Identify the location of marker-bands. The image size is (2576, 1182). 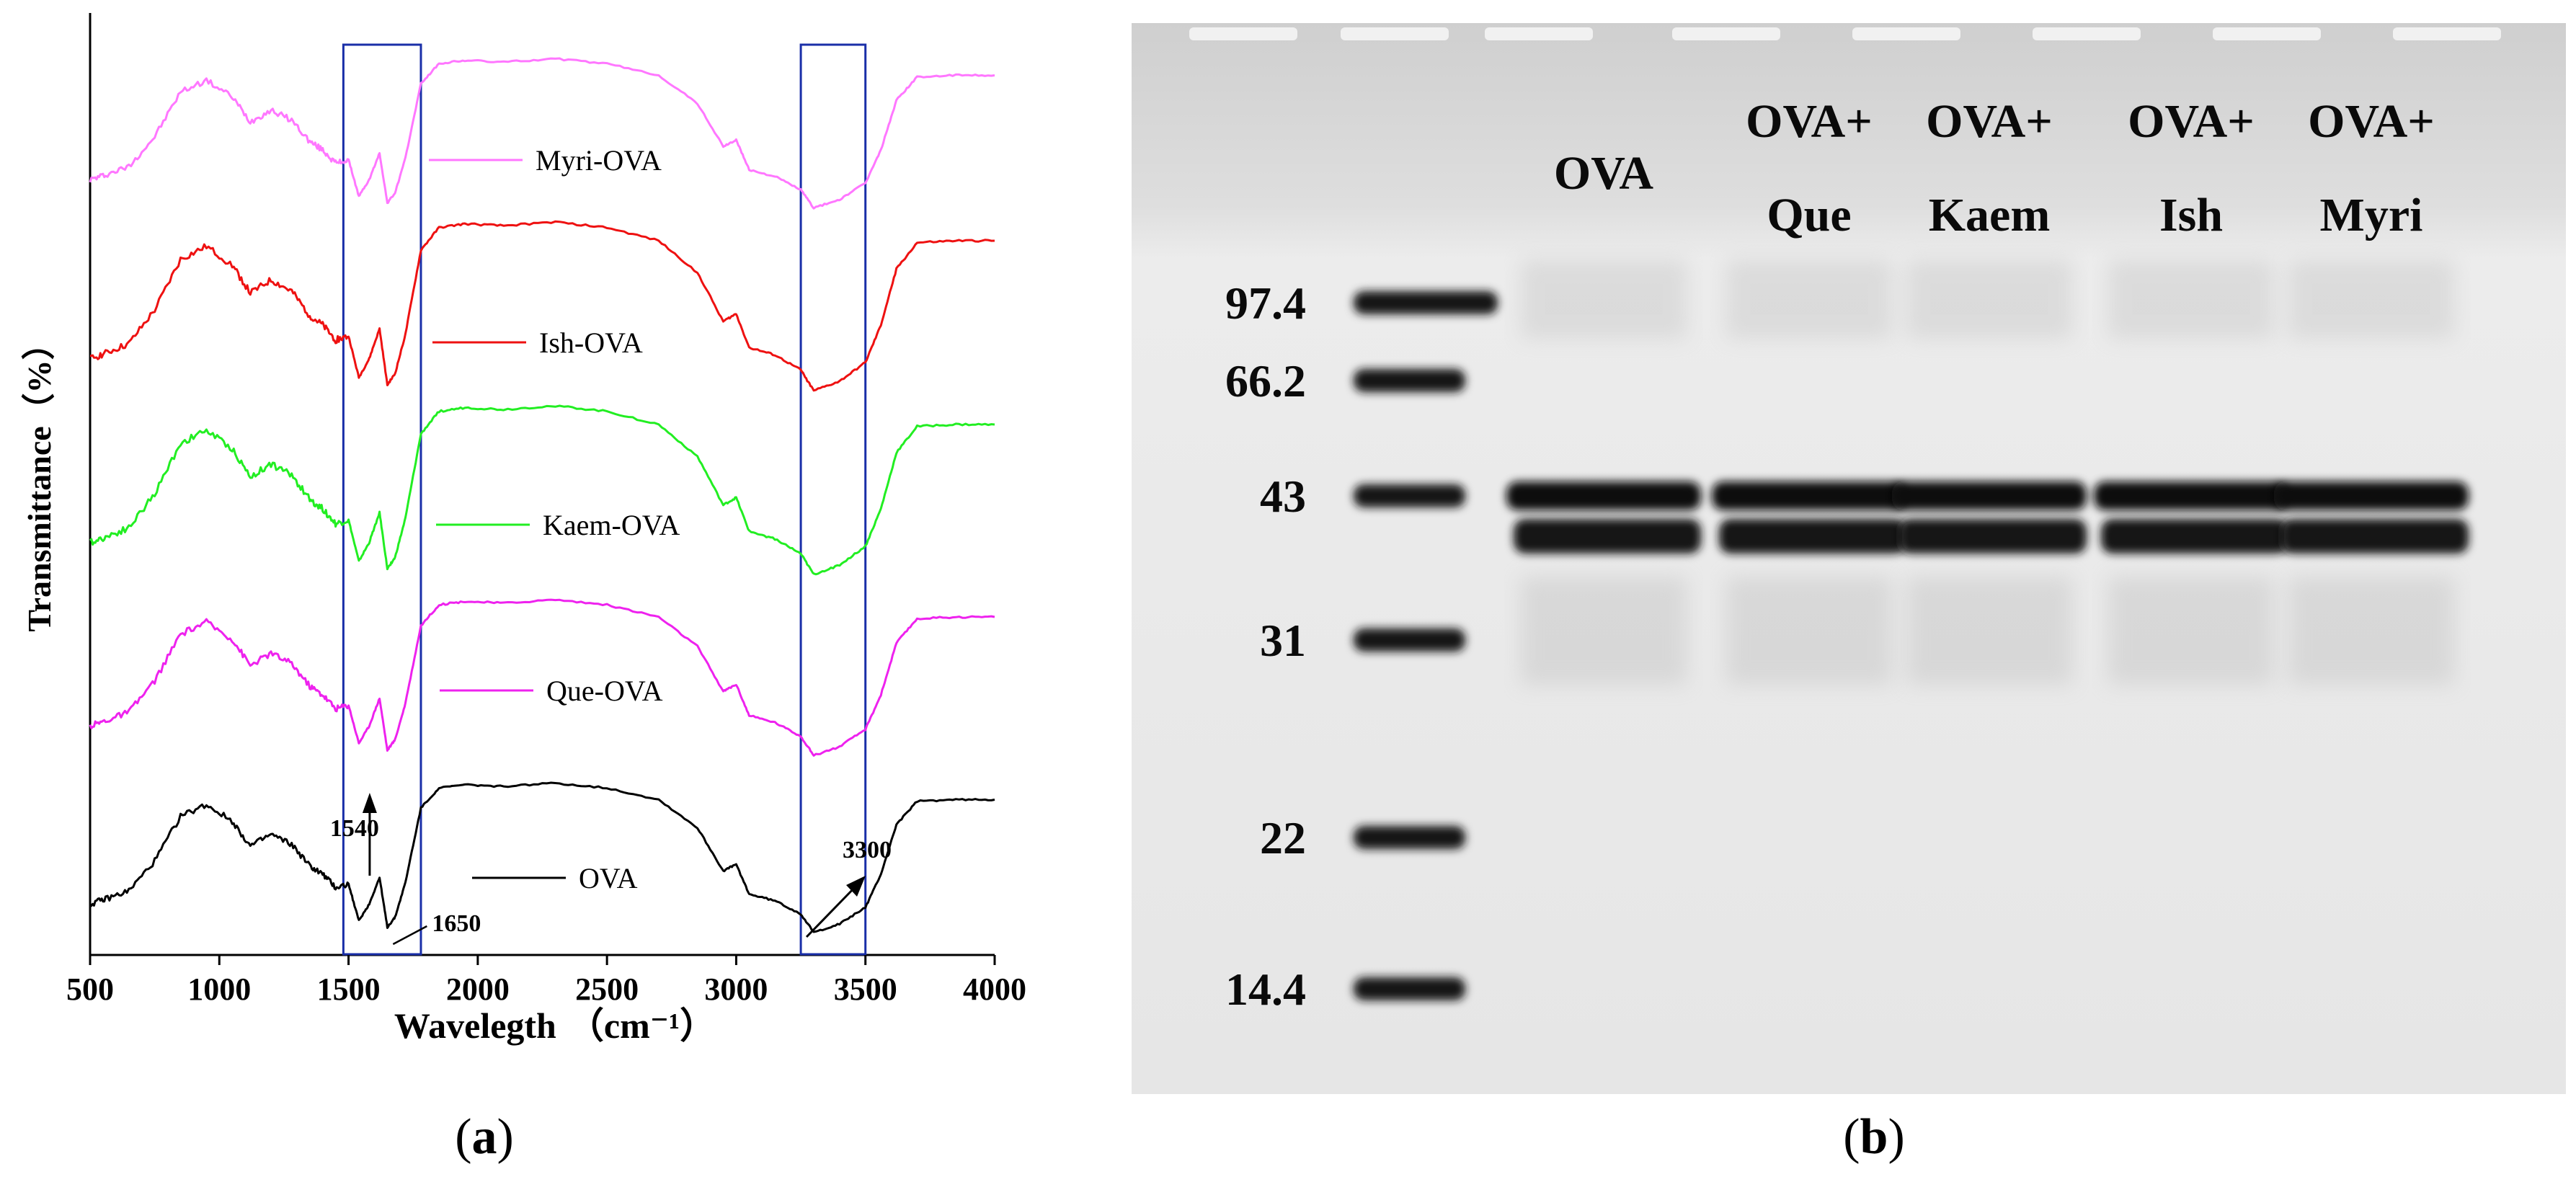
(1426, 645).